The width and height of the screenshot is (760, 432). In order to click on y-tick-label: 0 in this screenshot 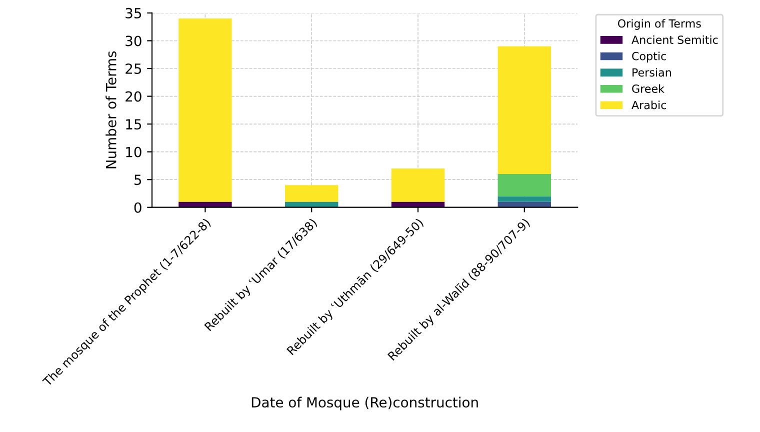, I will do `click(138, 207)`.